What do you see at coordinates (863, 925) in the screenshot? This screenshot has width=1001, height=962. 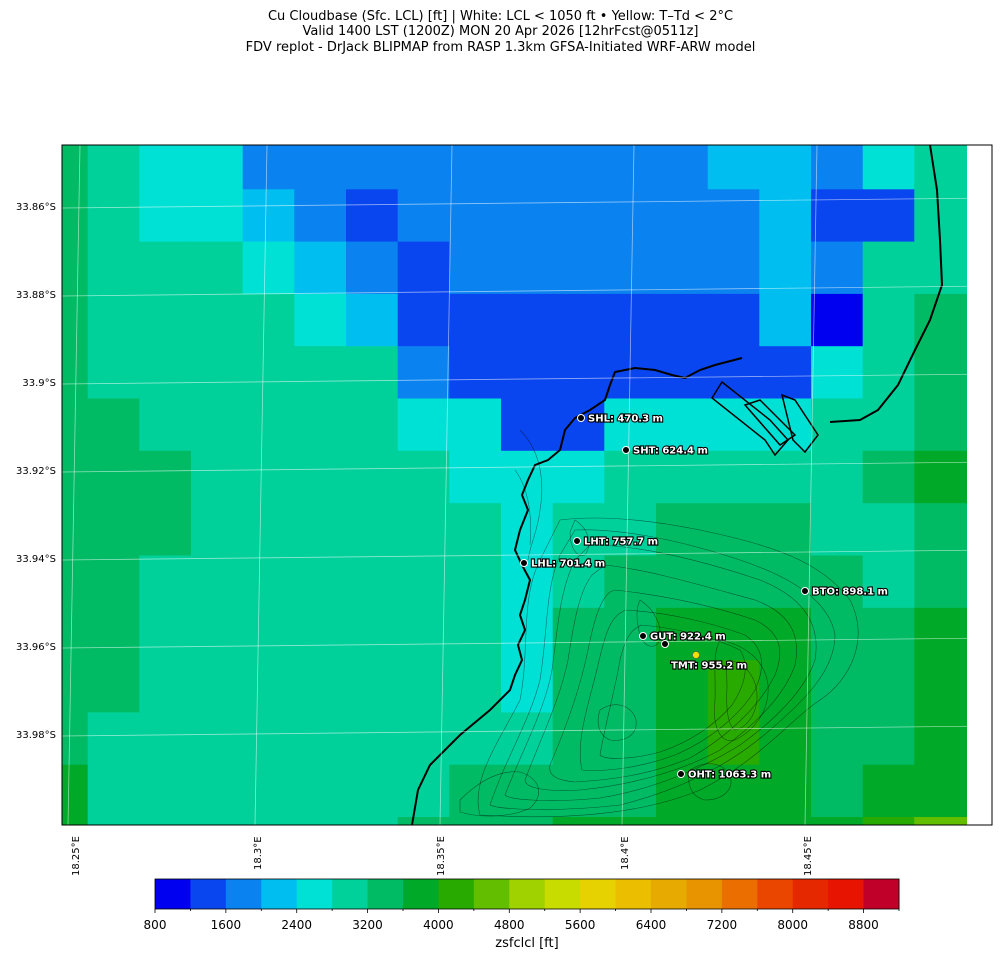 I see `colorbar-tick-label: 8800` at bounding box center [863, 925].